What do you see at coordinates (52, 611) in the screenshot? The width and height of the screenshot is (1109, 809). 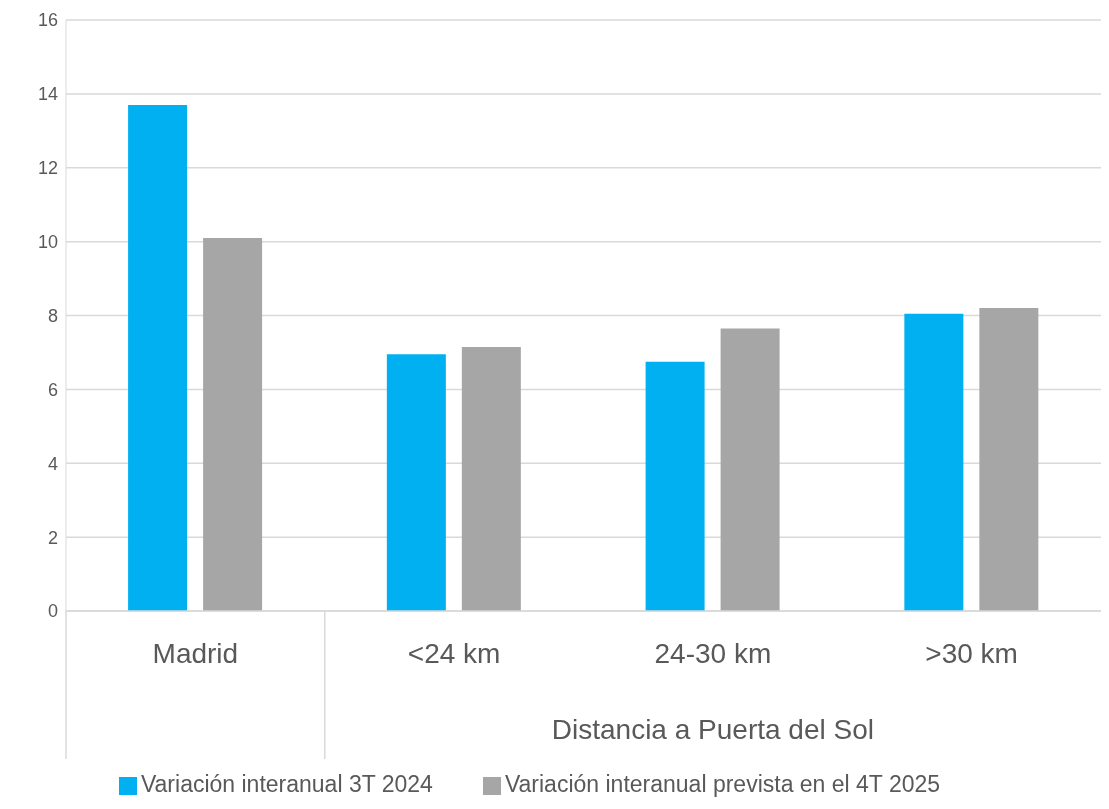 I see `y-tick-label: 0` at bounding box center [52, 611].